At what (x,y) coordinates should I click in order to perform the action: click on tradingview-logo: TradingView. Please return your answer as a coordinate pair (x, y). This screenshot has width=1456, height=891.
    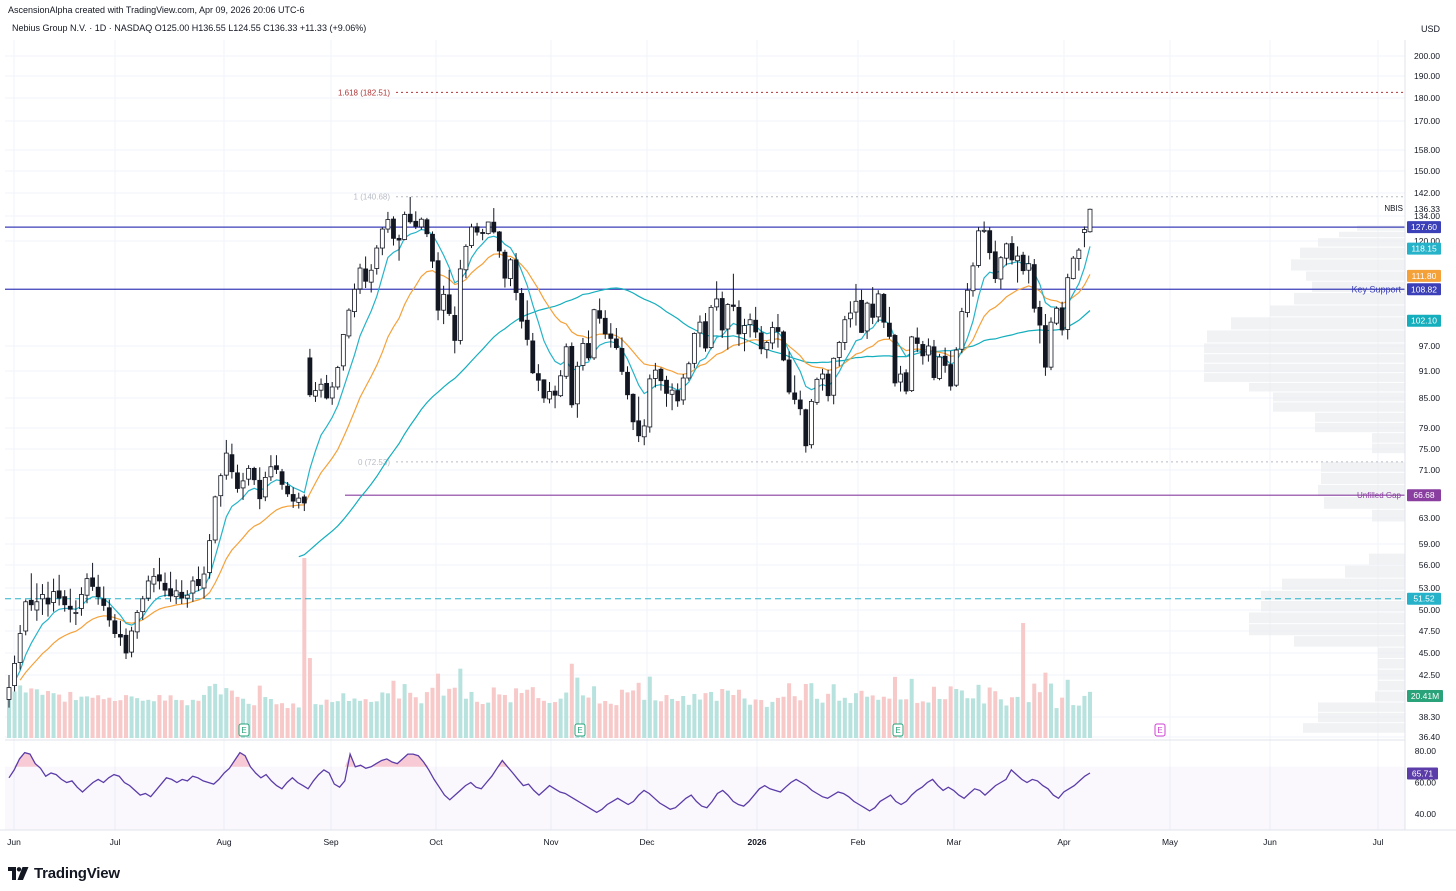
    Looking at the image, I should click on (64, 873).